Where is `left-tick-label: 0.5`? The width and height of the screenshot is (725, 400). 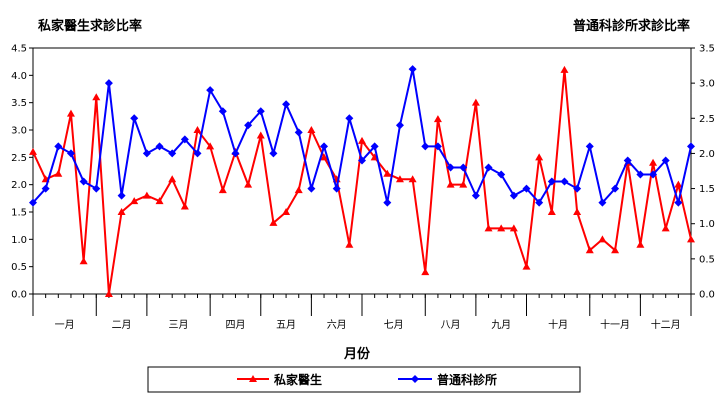 left-tick-label: 0.5 is located at coordinates (19, 267).